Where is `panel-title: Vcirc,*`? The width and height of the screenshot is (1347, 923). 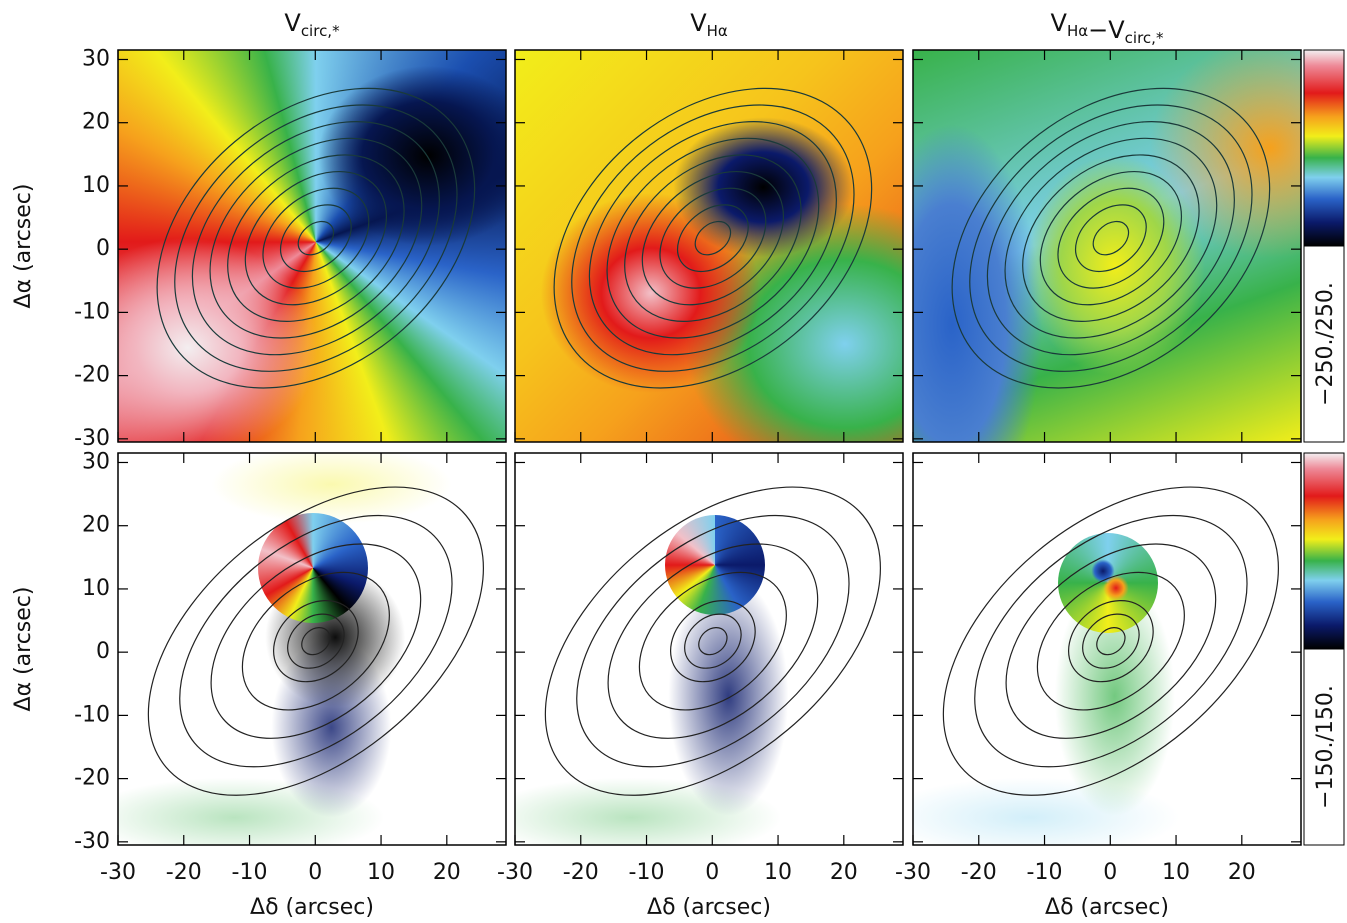
panel-title: Vcirc,* is located at coordinates (312, 24).